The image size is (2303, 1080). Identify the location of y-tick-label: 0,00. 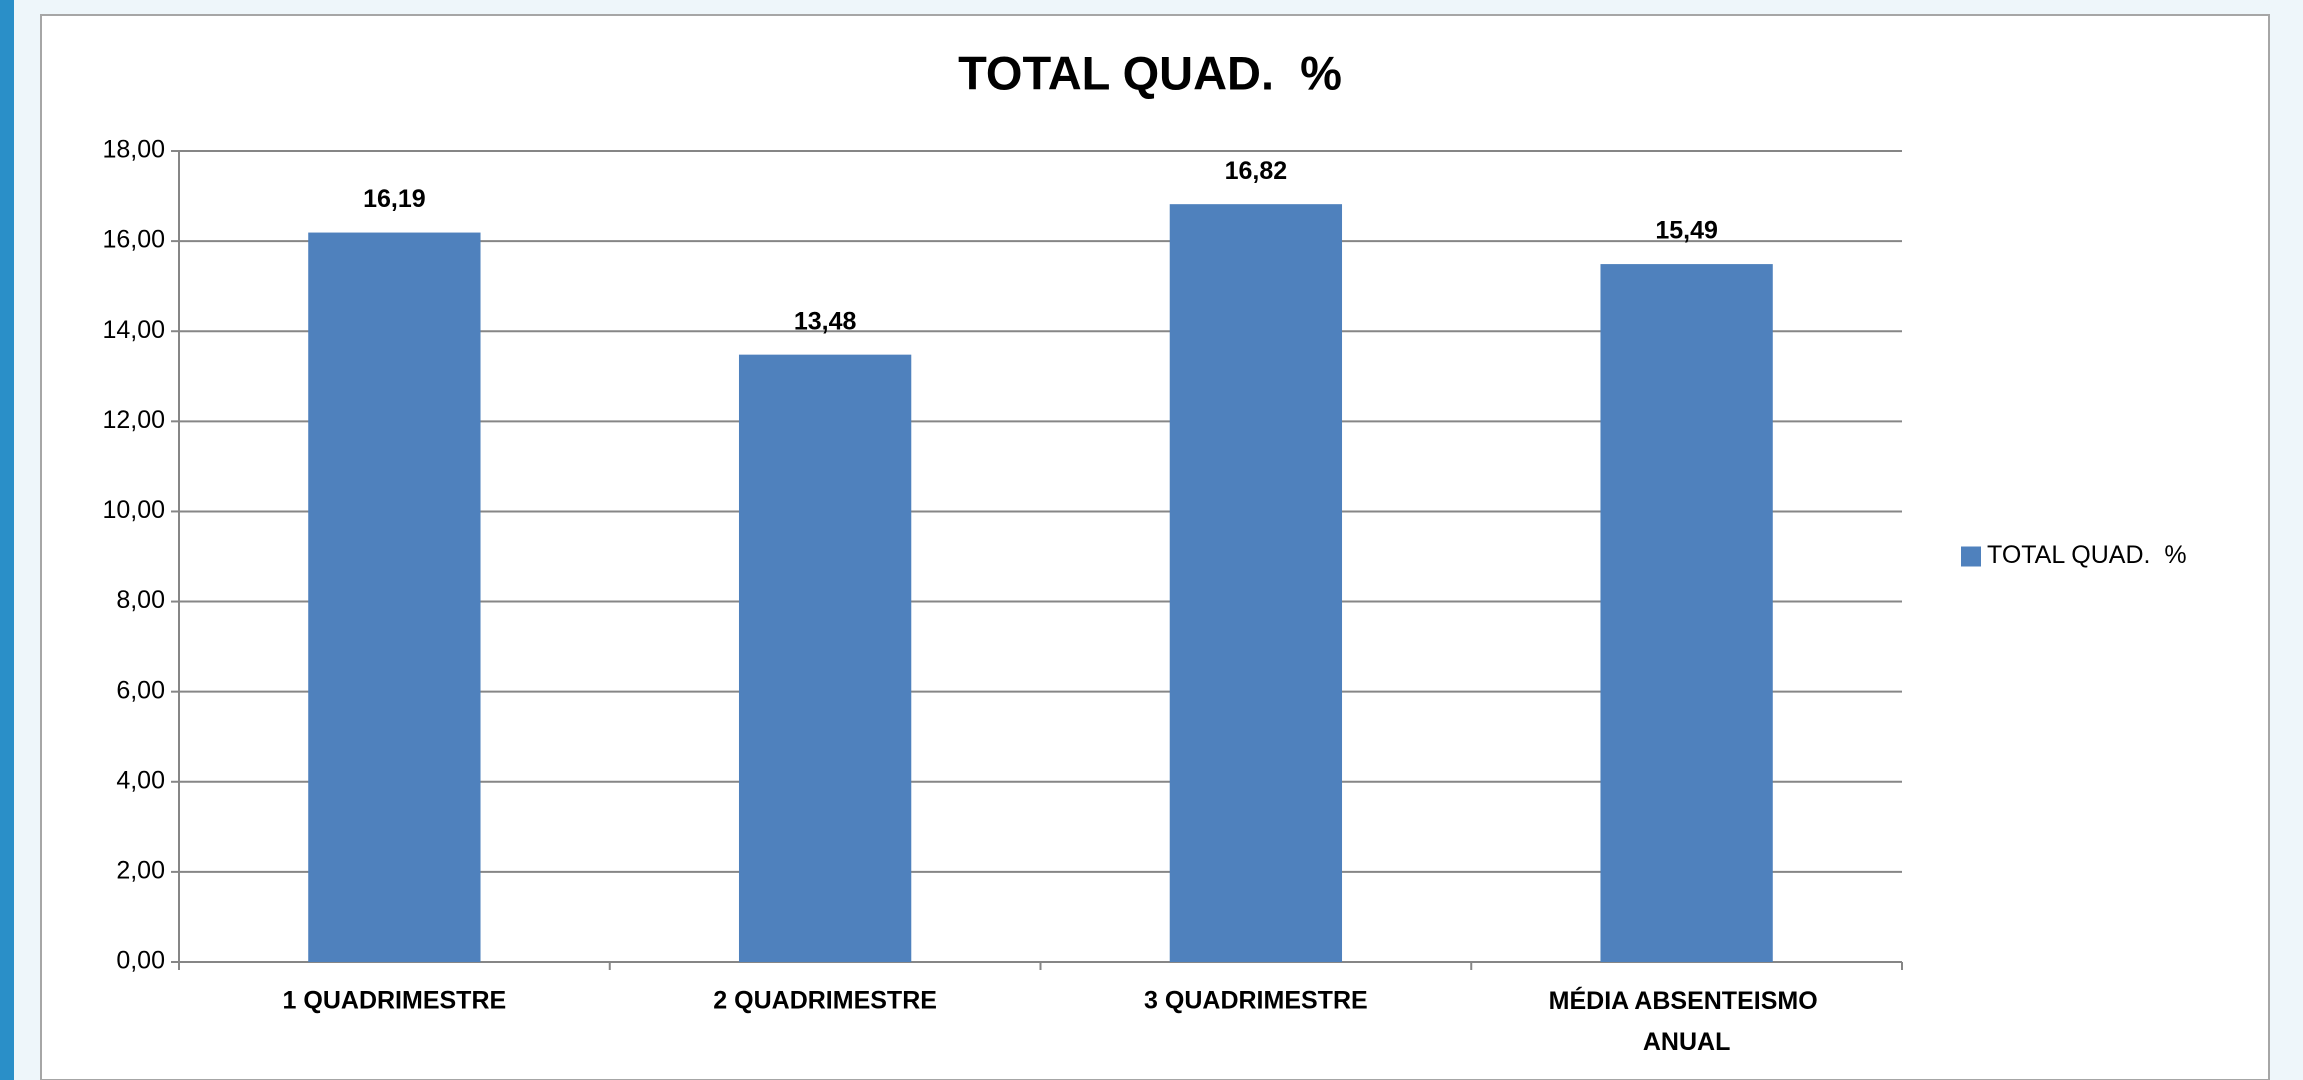
(140, 961).